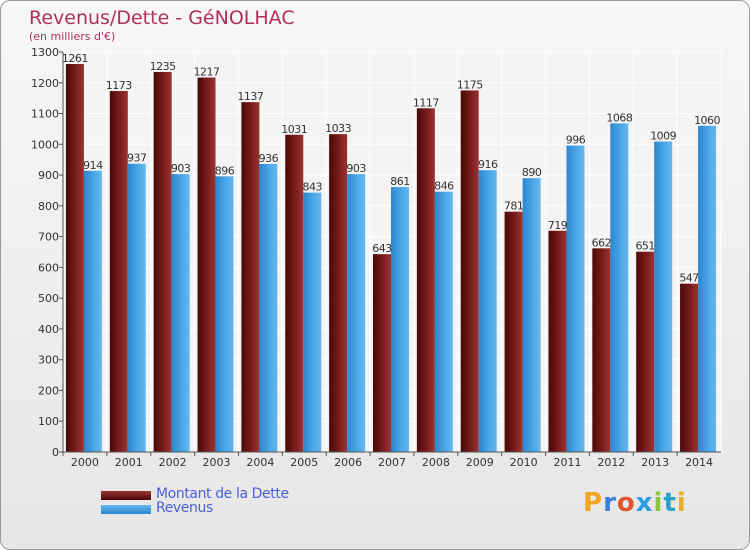 The image size is (750, 550). Describe the element at coordinates (48, 390) in the screenshot. I see `y-tick-label: 200` at that location.